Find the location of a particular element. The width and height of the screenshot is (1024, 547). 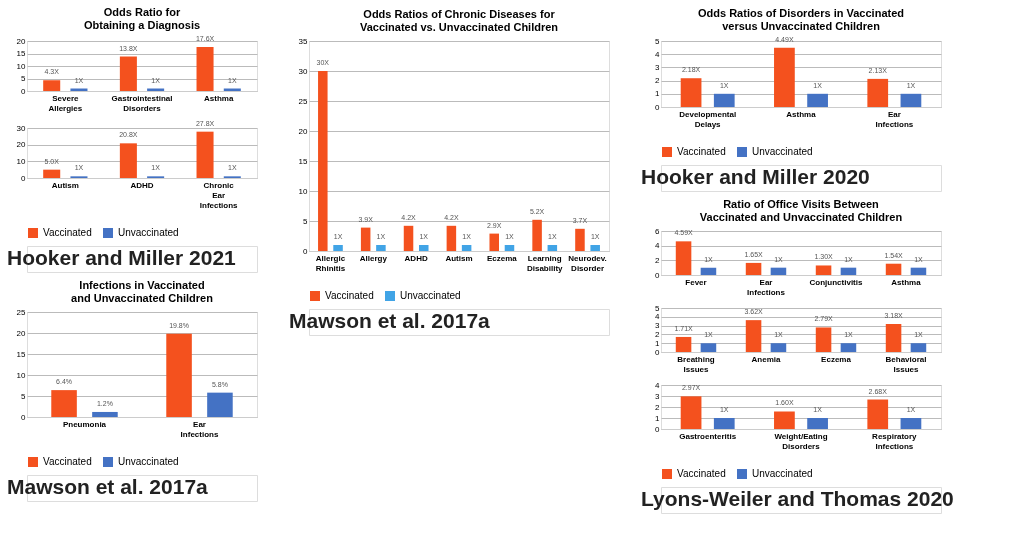

text: Lyons-Weiler and Thomas 2020 is located at coordinates (797, 498).